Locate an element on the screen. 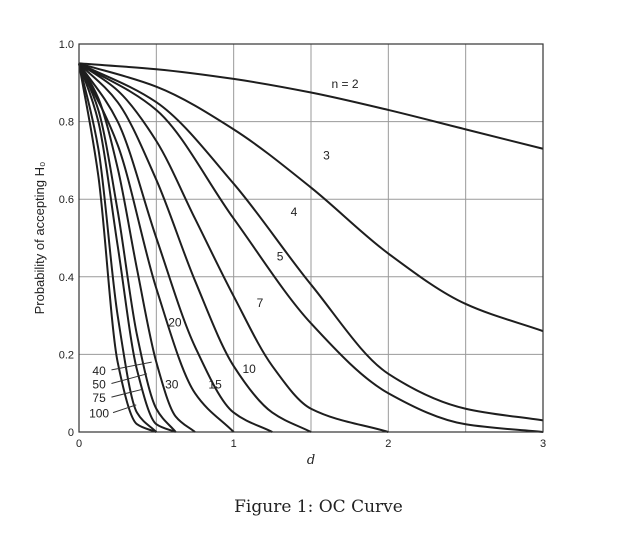 Image resolution: width=637 pixels, height=552 pixels. curve-label: 75 is located at coordinates (99, 398).